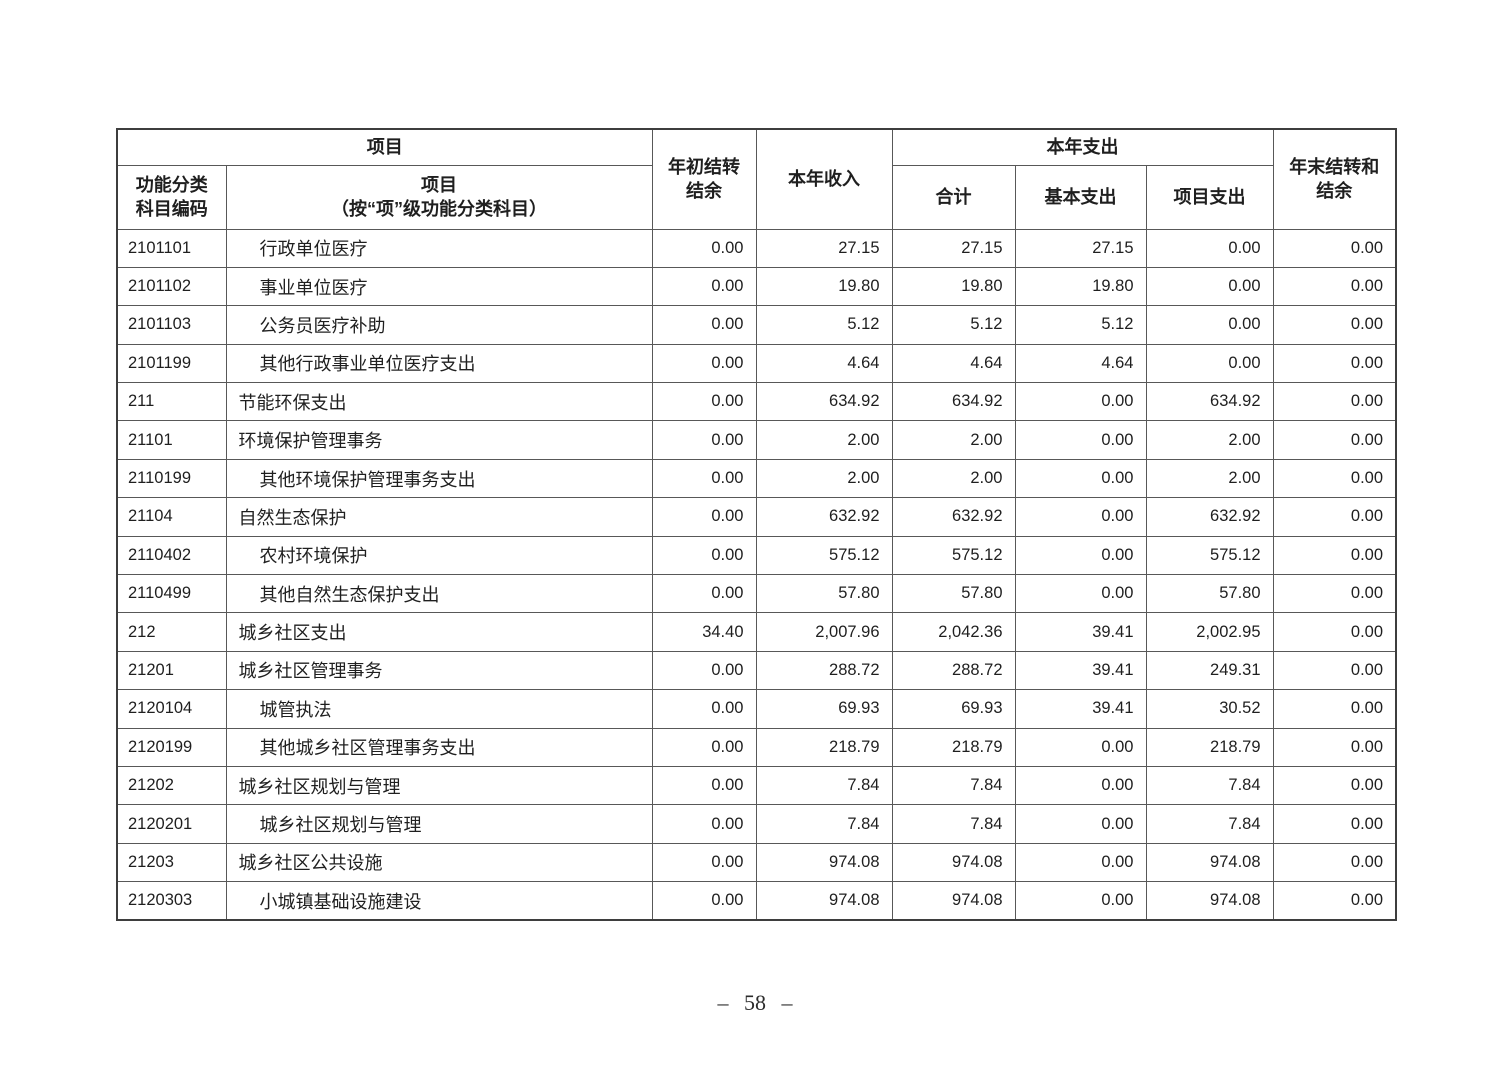  Describe the element at coordinates (171, 785) in the screenshot. I see `row-code: 21202` at that location.